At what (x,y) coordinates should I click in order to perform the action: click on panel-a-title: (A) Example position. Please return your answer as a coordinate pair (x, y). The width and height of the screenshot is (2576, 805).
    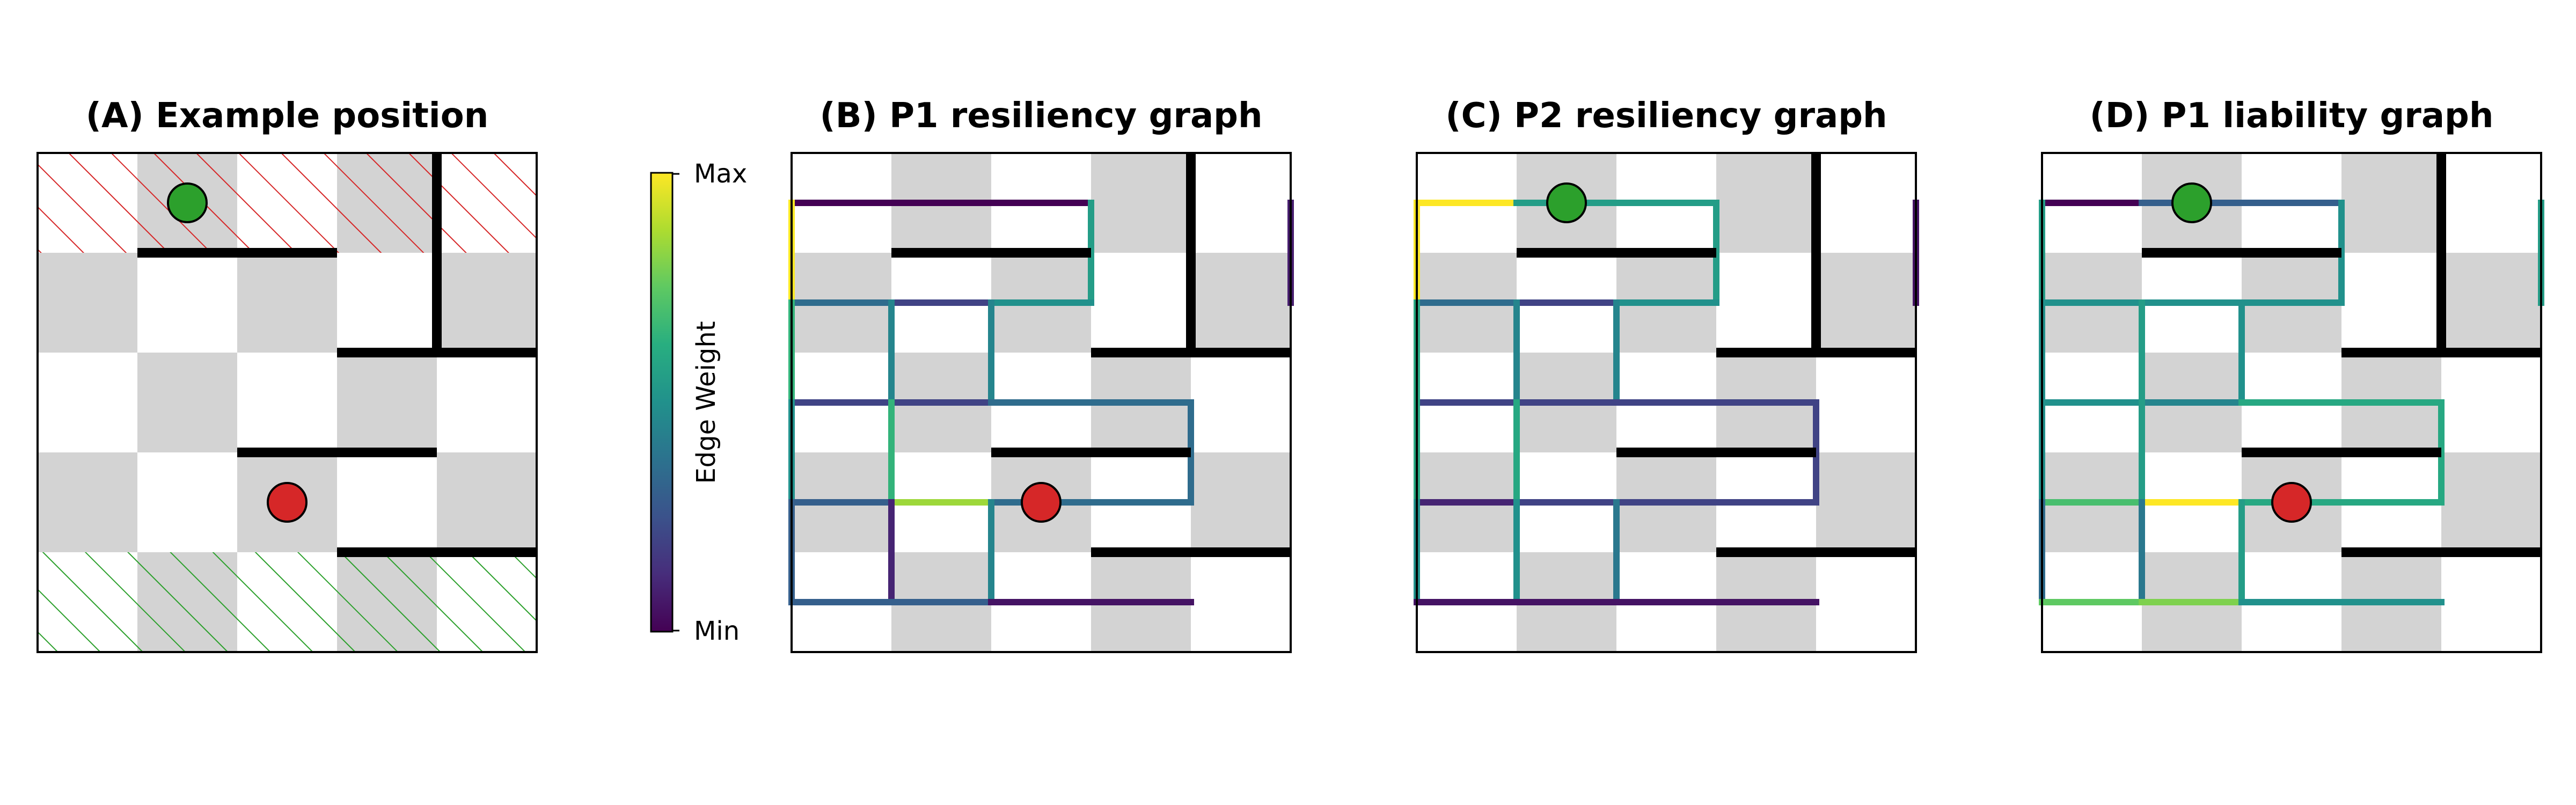
    Looking at the image, I should click on (287, 116).